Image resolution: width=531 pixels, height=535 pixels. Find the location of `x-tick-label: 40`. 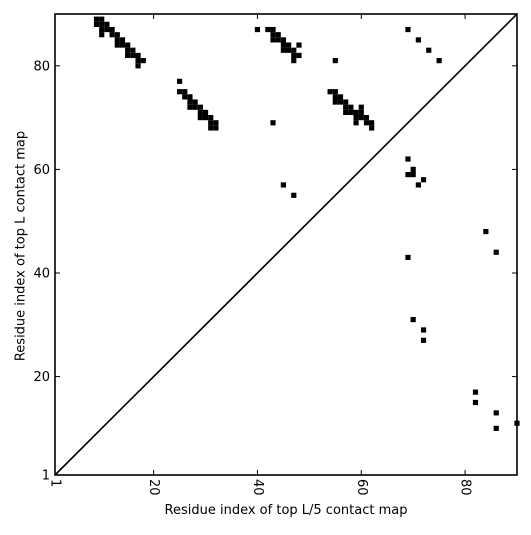

x-tick-label: 40 is located at coordinates (257, 487).